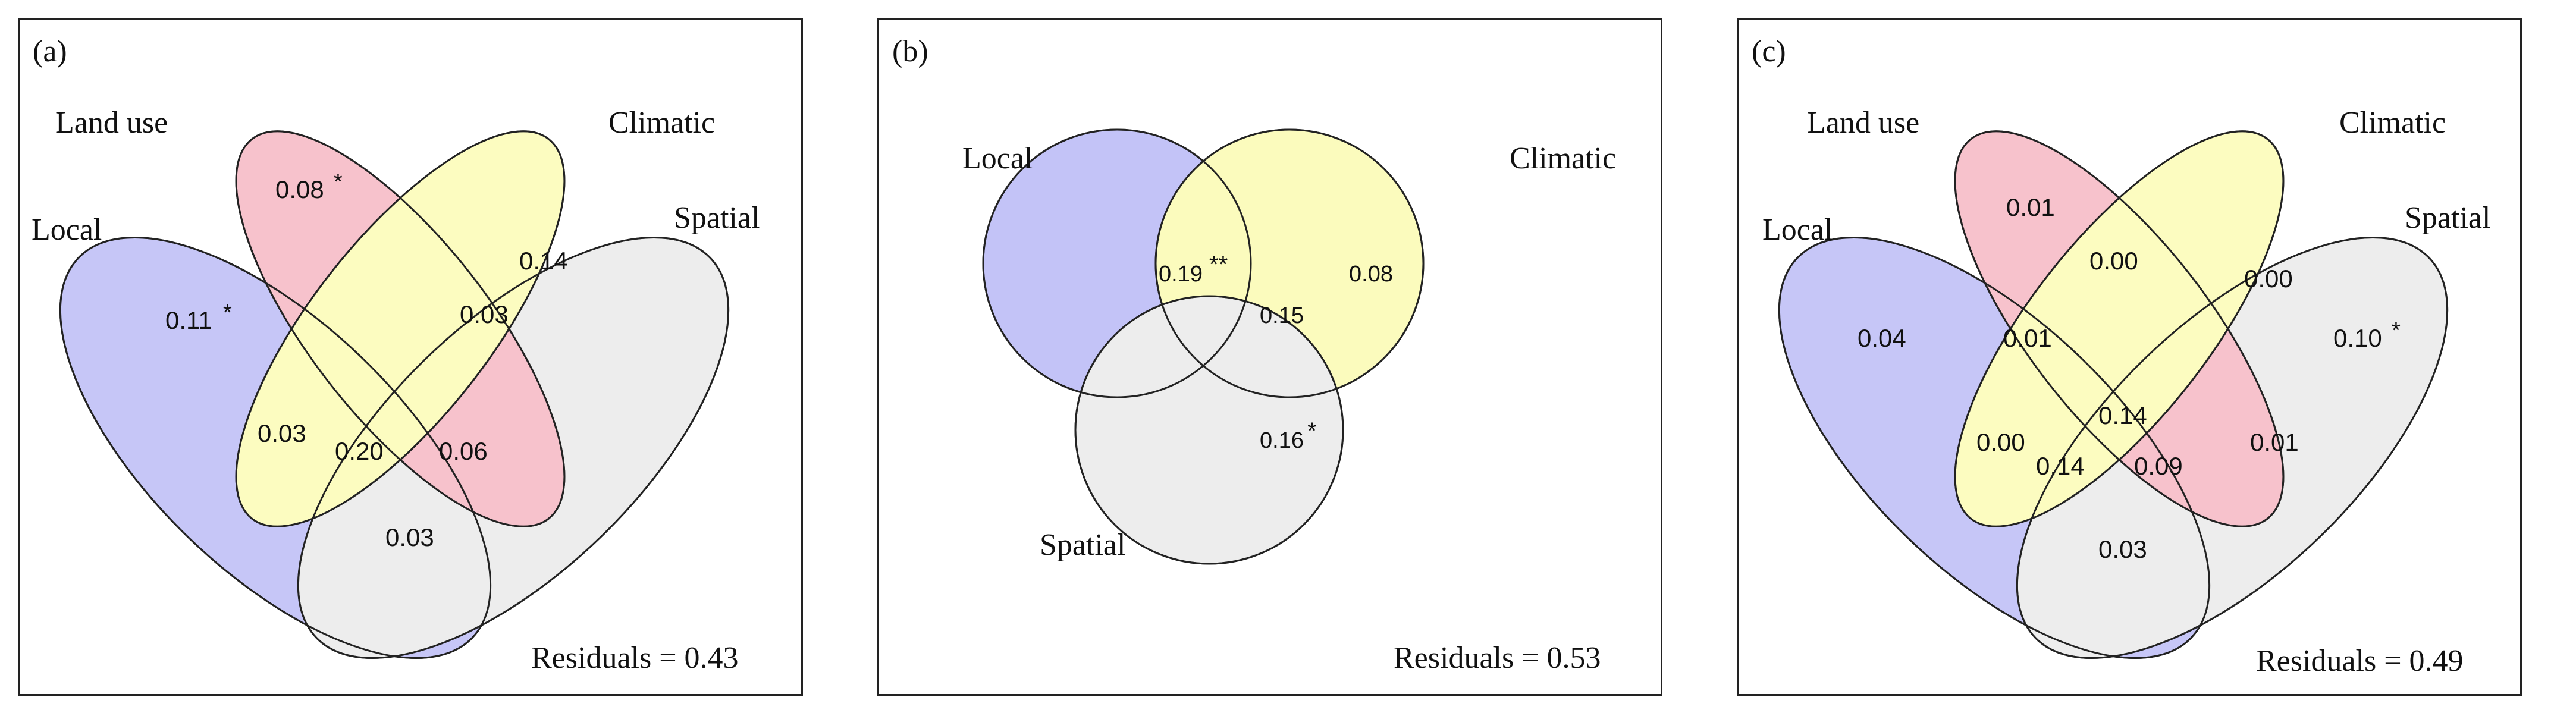 The image size is (2576, 716). Describe the element at coordinates (1282, 440) in the screenshot. I see `value-spatial-only: 0.16` at that location.